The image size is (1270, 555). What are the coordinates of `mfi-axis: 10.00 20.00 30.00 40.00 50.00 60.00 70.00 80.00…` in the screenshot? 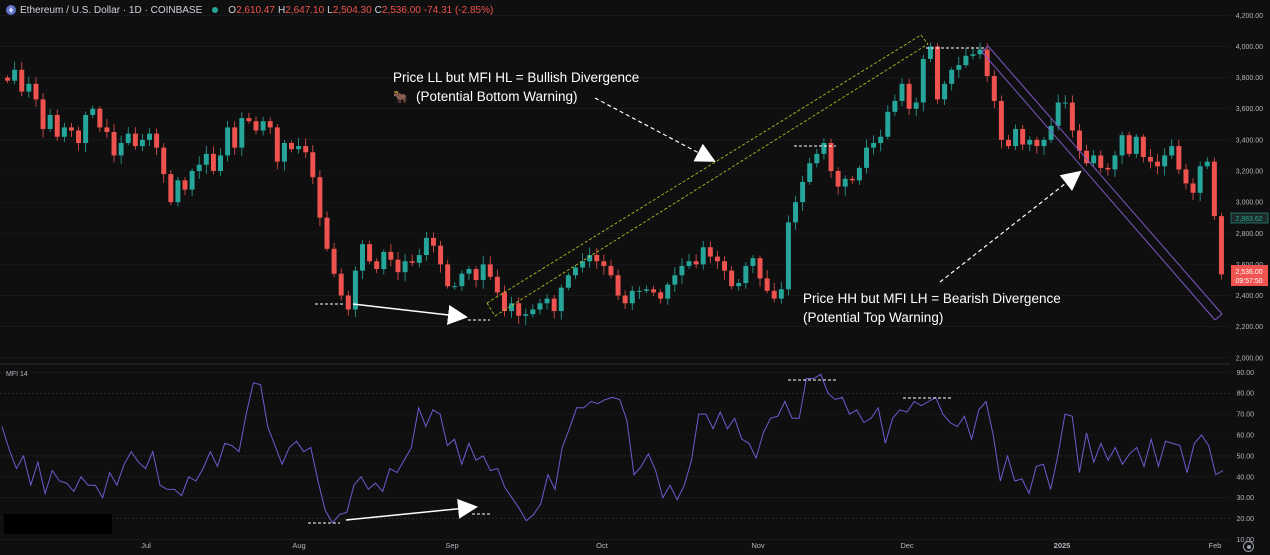 It's located at (1245, 457).